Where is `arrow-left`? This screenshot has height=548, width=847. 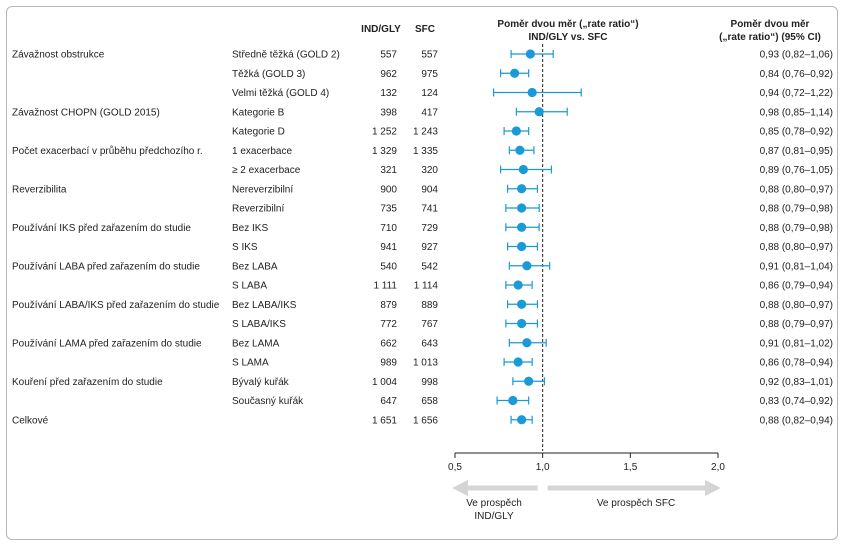 arrow-left is located at coordinates (495, 488).